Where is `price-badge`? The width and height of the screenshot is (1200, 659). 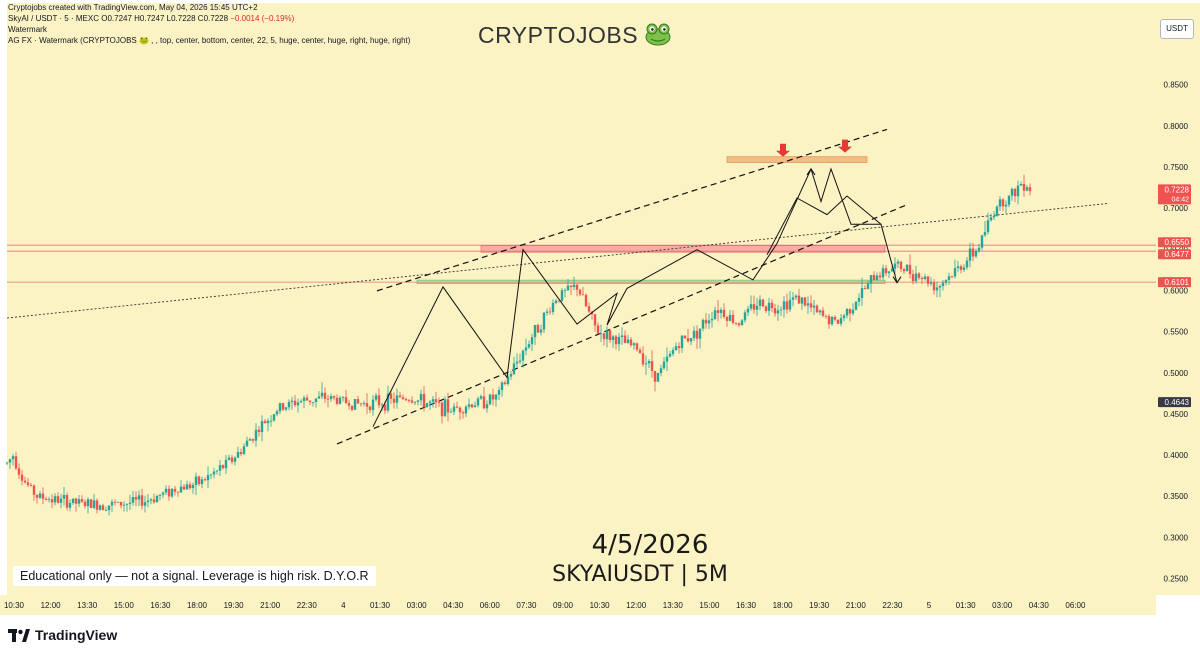 price-badge is located at coordinates (1174, 242).